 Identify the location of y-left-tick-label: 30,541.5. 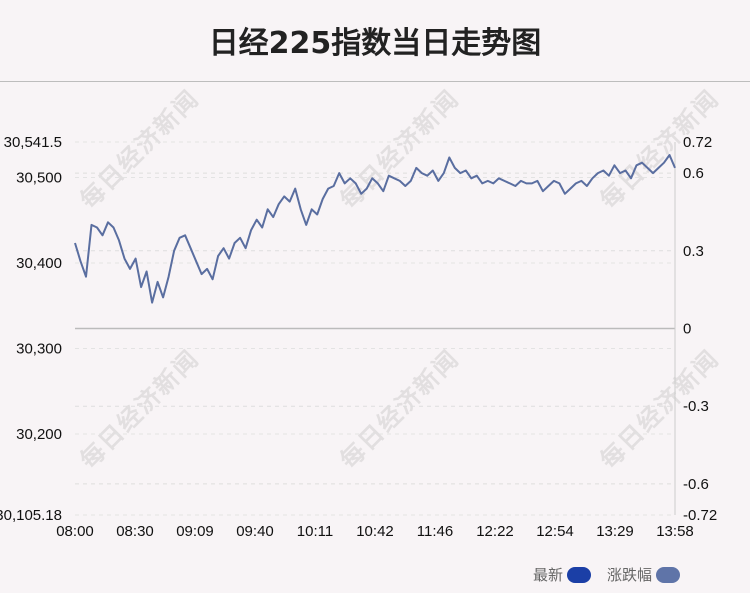
(33, 142).